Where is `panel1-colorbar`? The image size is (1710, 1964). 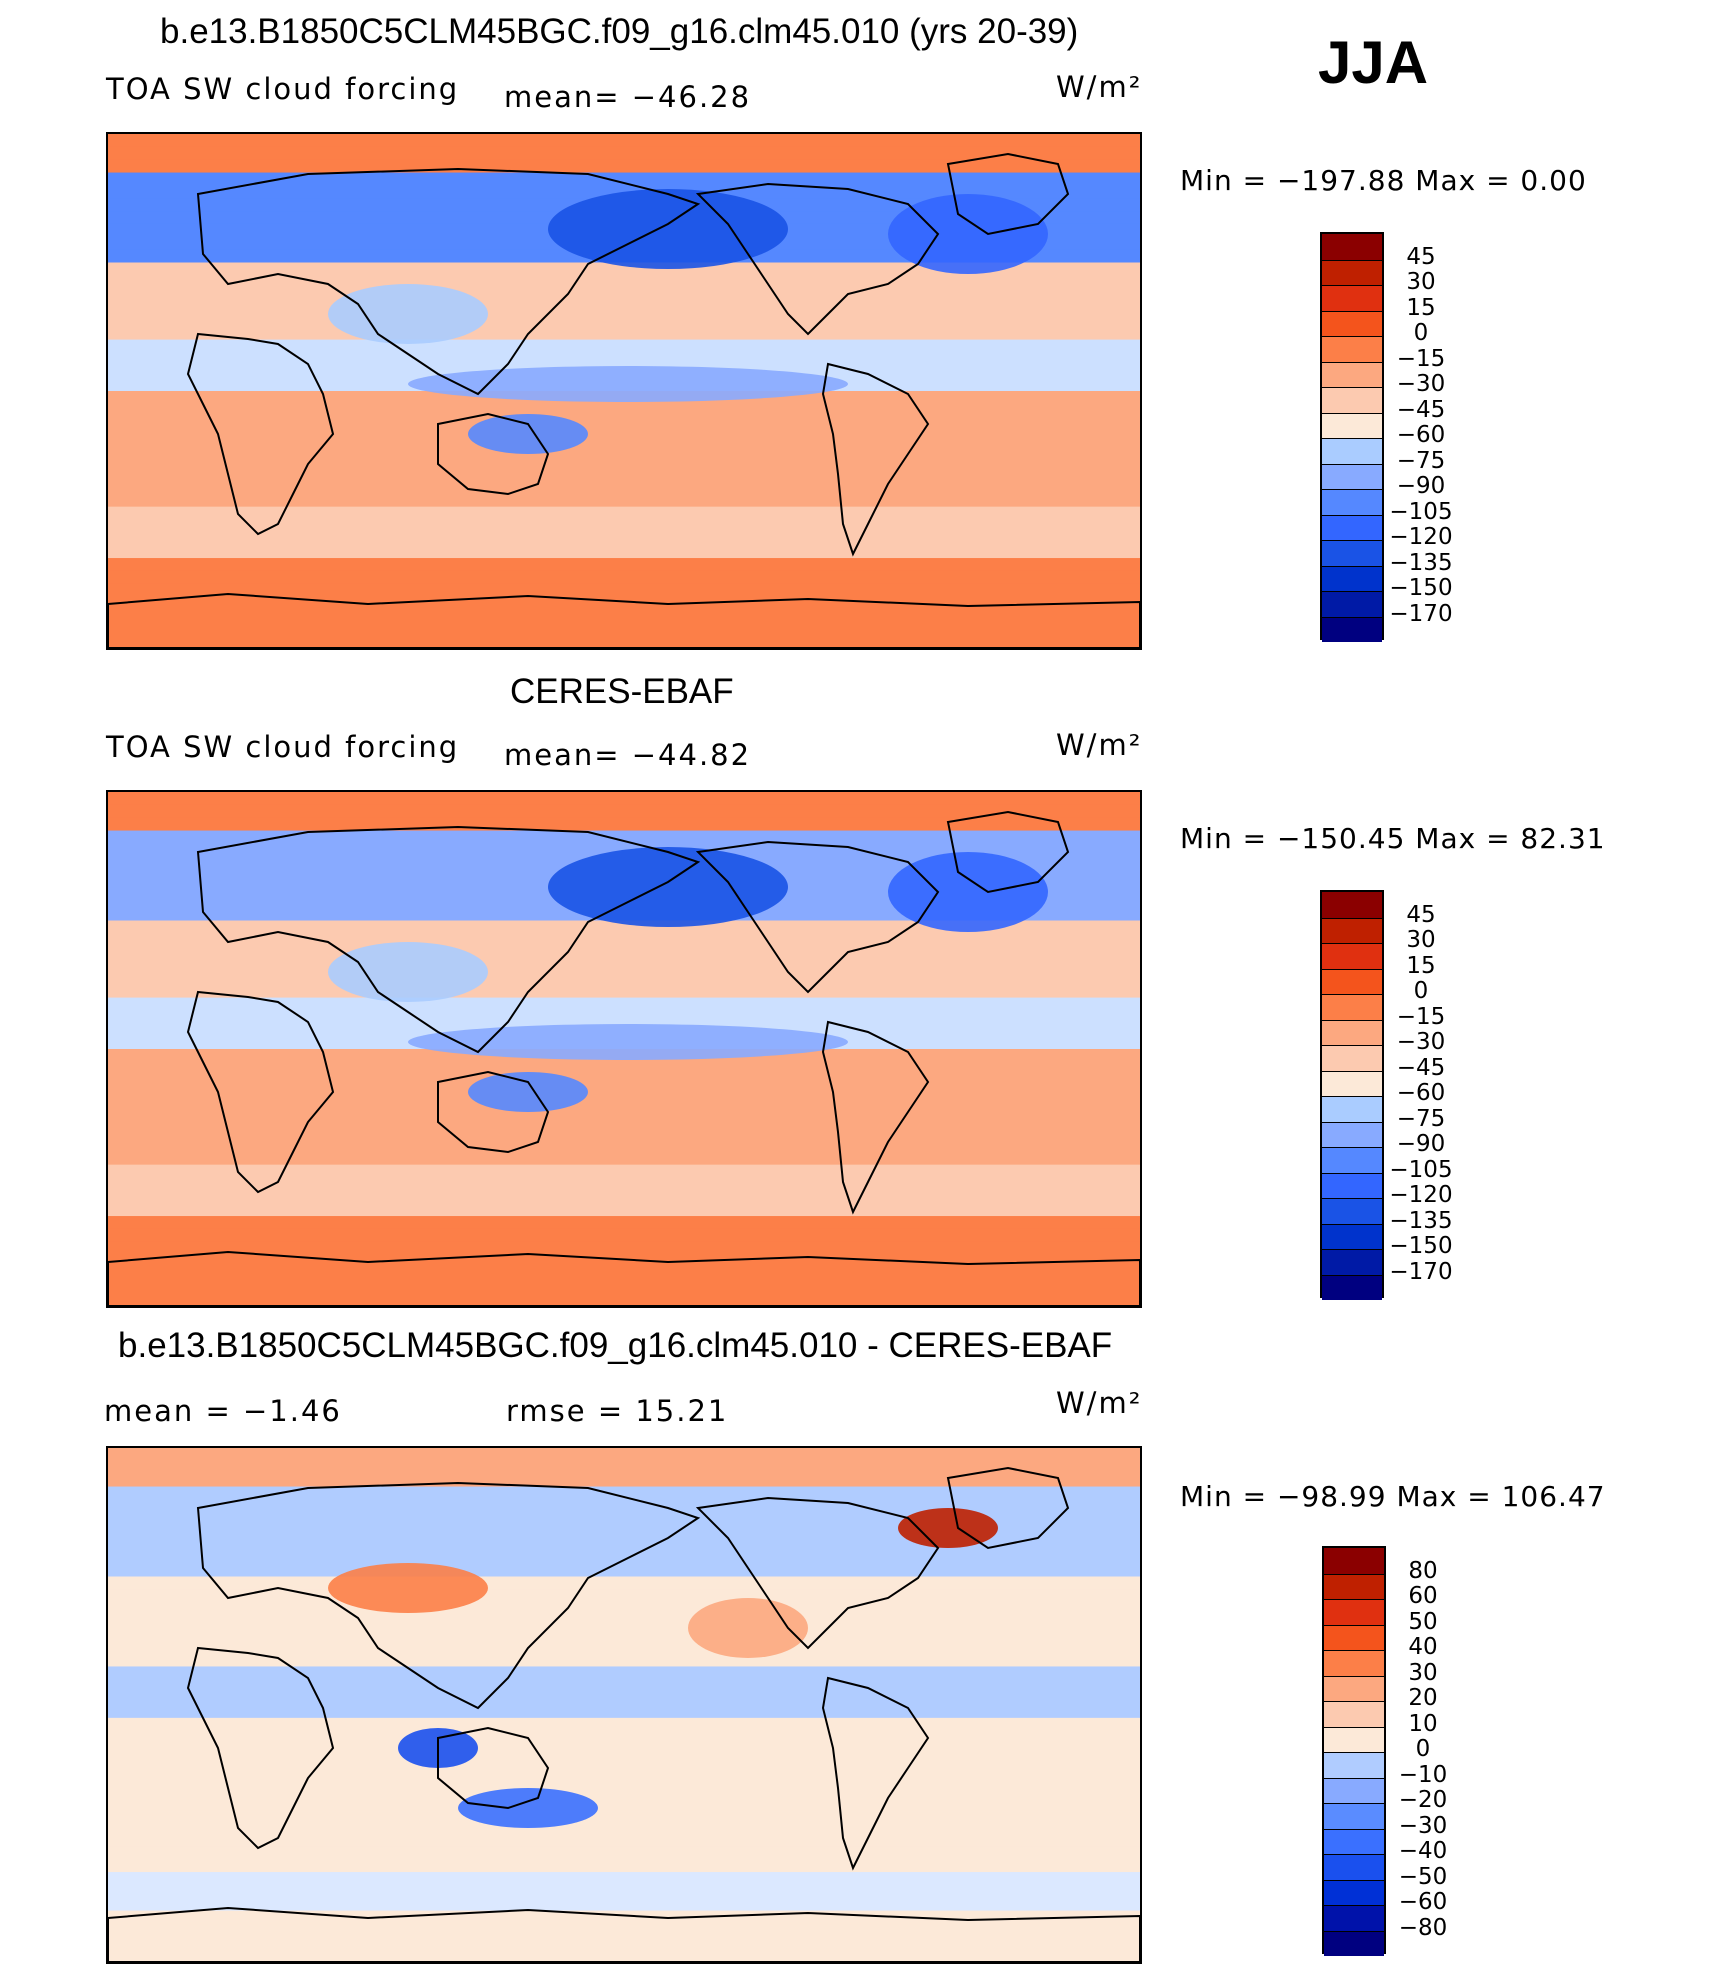
panel1-colorbar is located at coordinates (1352, 437).